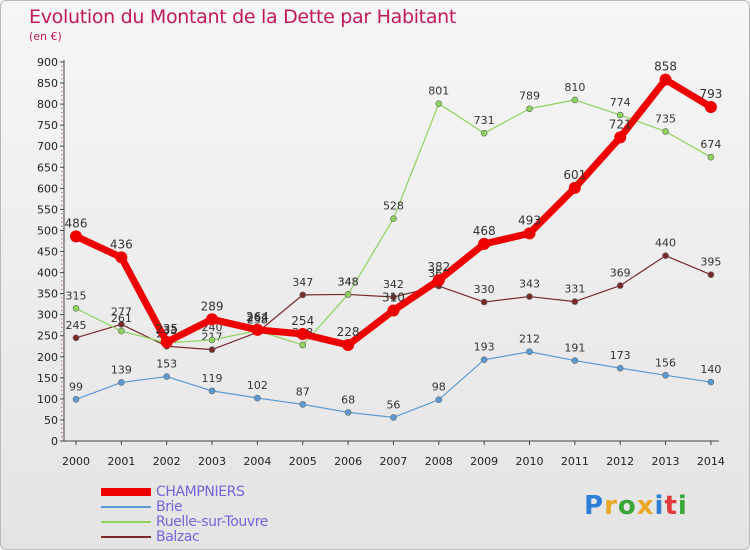 Image resolution: width=750 pixels, height=550 pixels. Describe the element at coordinates (212, 522) in the screenshot. I see `legend-label-ruelle-sur-touvre: Ruelle-sur-Touvre` at that location.